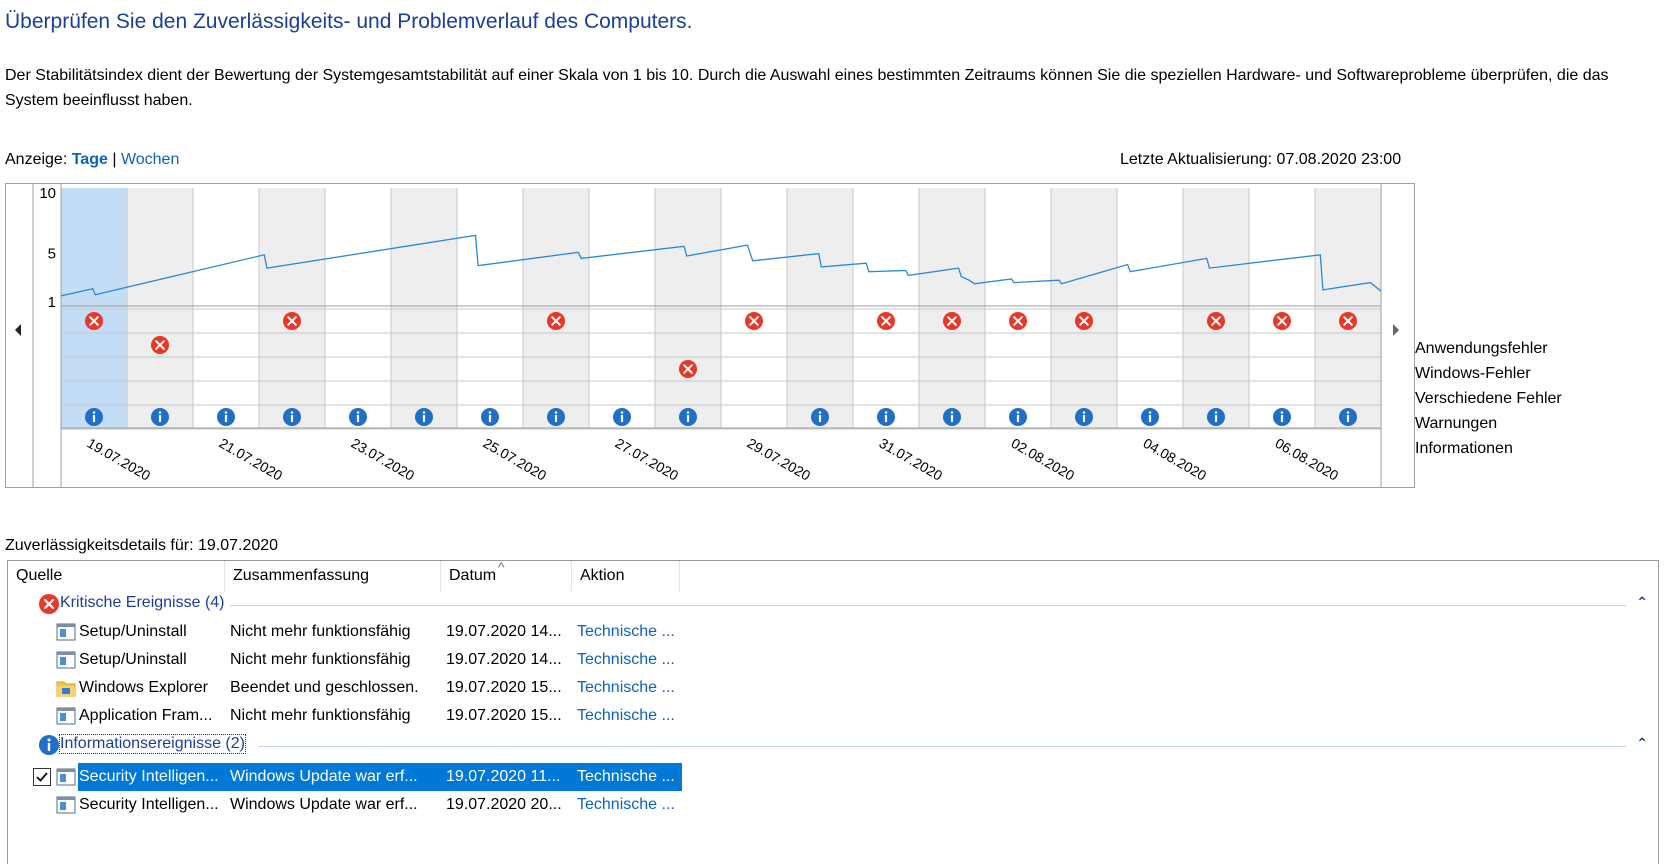  I want to click on legend-windows-errors: Windows-Fehler, so click(1473, 373).